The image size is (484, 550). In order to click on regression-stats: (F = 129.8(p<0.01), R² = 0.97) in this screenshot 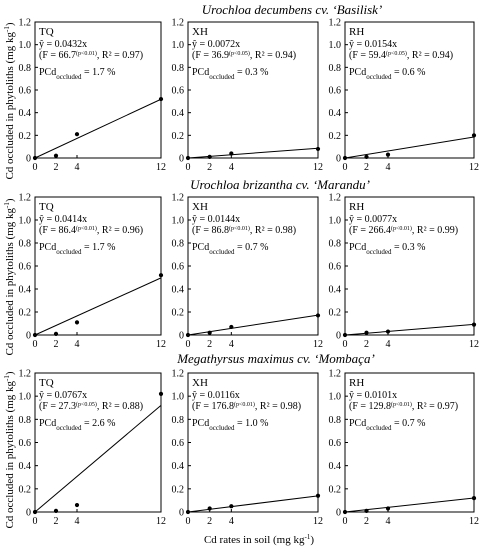, I will do `click(403, 406)`.